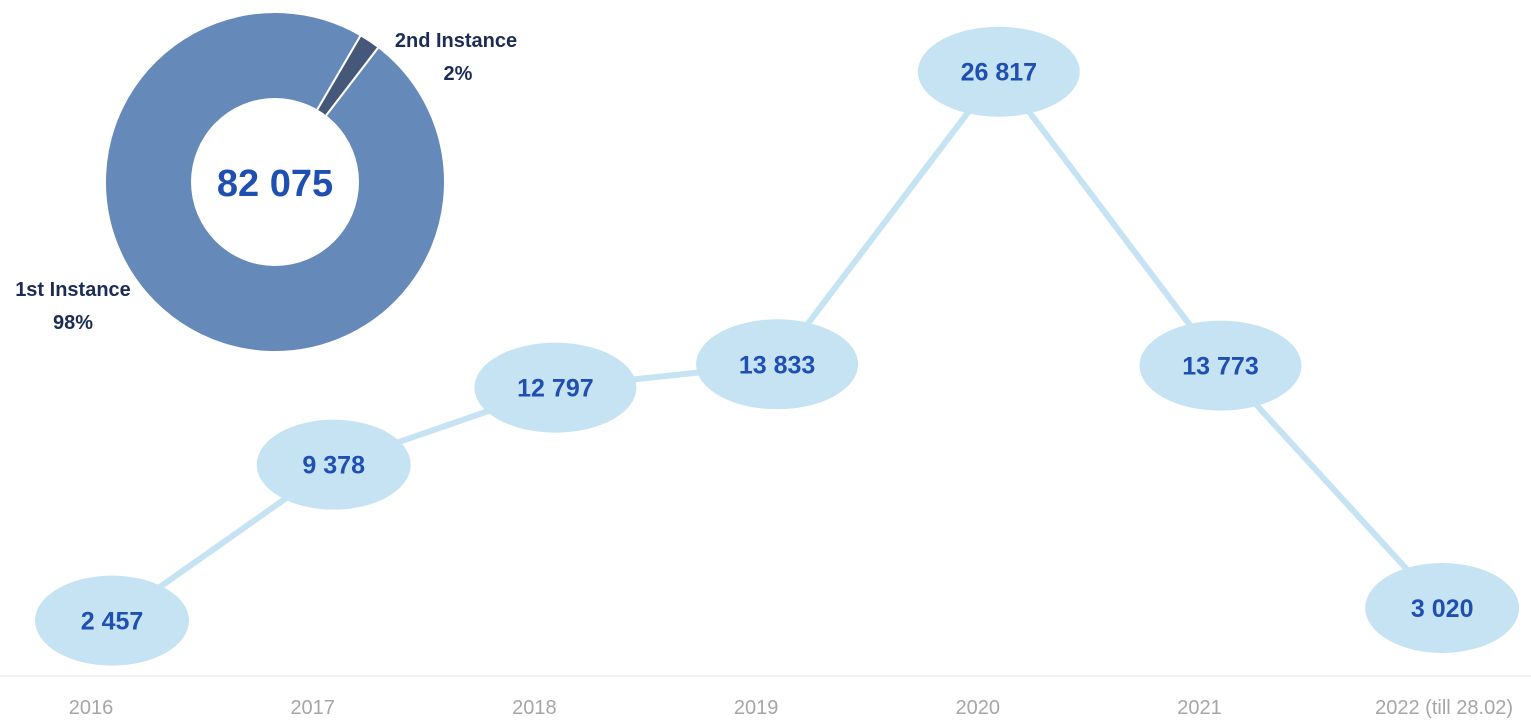 This screenshot has height=722, width=1531. I want to click on data-label-2018: 12 797, so click(555, 389).